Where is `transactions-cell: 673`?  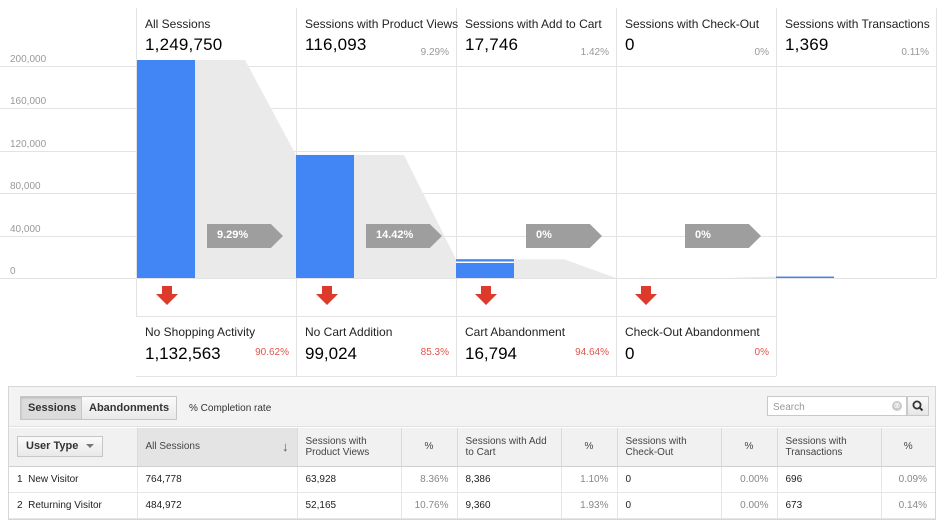
transactions-cell: 673 is located at coordinates (828, 505).